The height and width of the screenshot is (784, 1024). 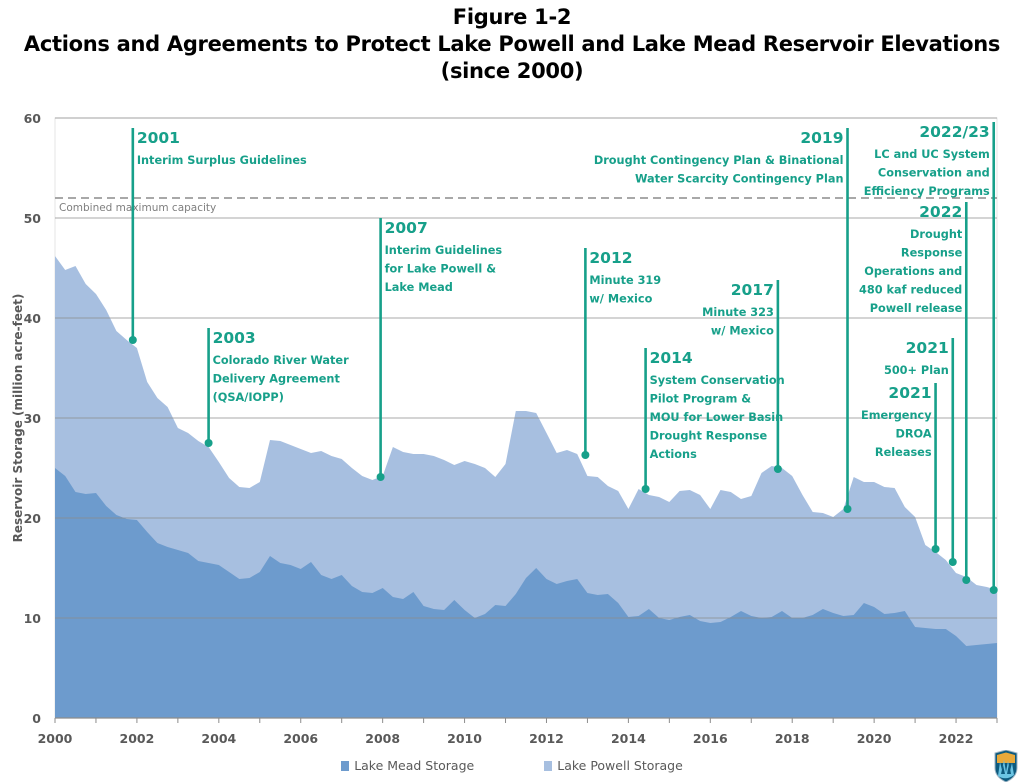 What do you see at coordinates (18, 418) in the screenshot?
I see `y-axis-label: Reservoir Storage (million acre-feet)` at bounding box center [18, 418].